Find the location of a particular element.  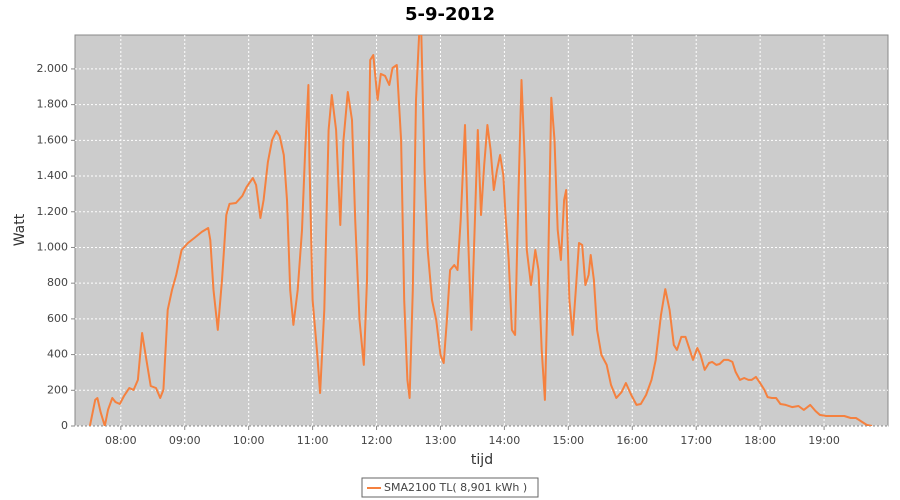

x-tick-label: 13:00 is located at coordinates (441, 440).